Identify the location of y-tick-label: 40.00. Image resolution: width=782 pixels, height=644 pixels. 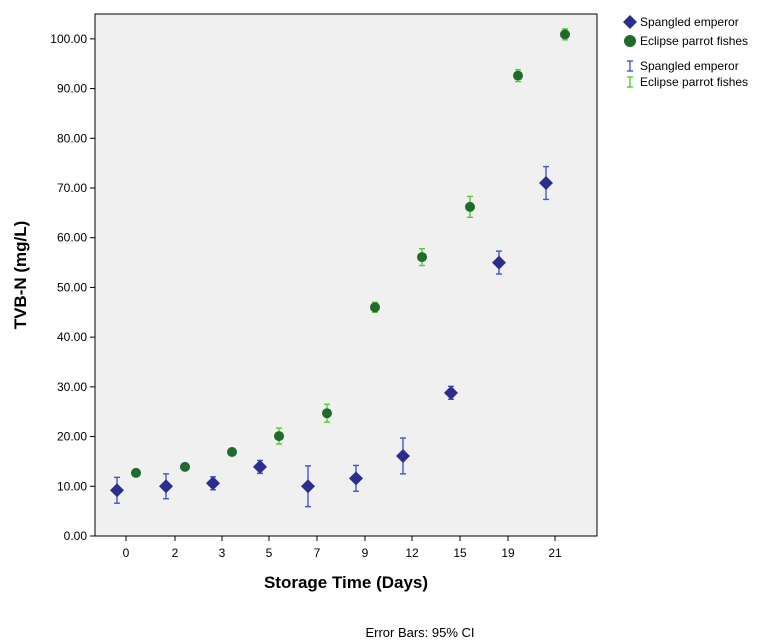
(72, 337).